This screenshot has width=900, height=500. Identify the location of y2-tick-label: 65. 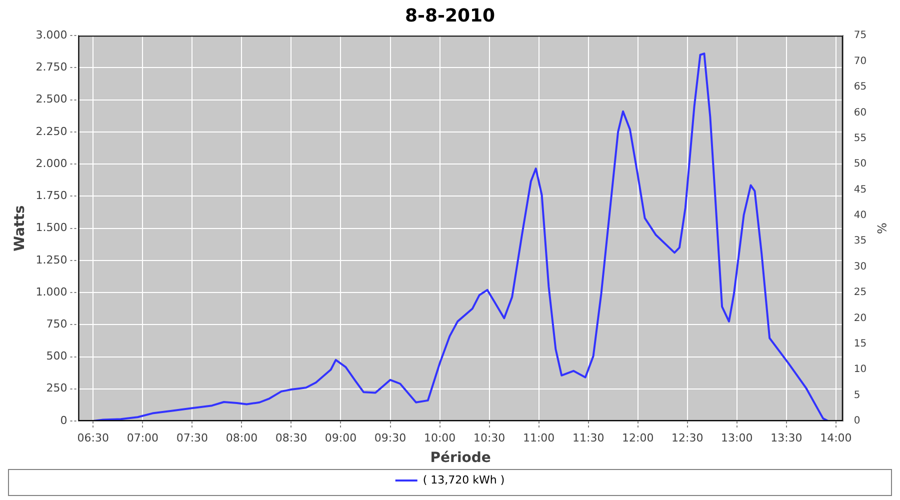
(860, 87).